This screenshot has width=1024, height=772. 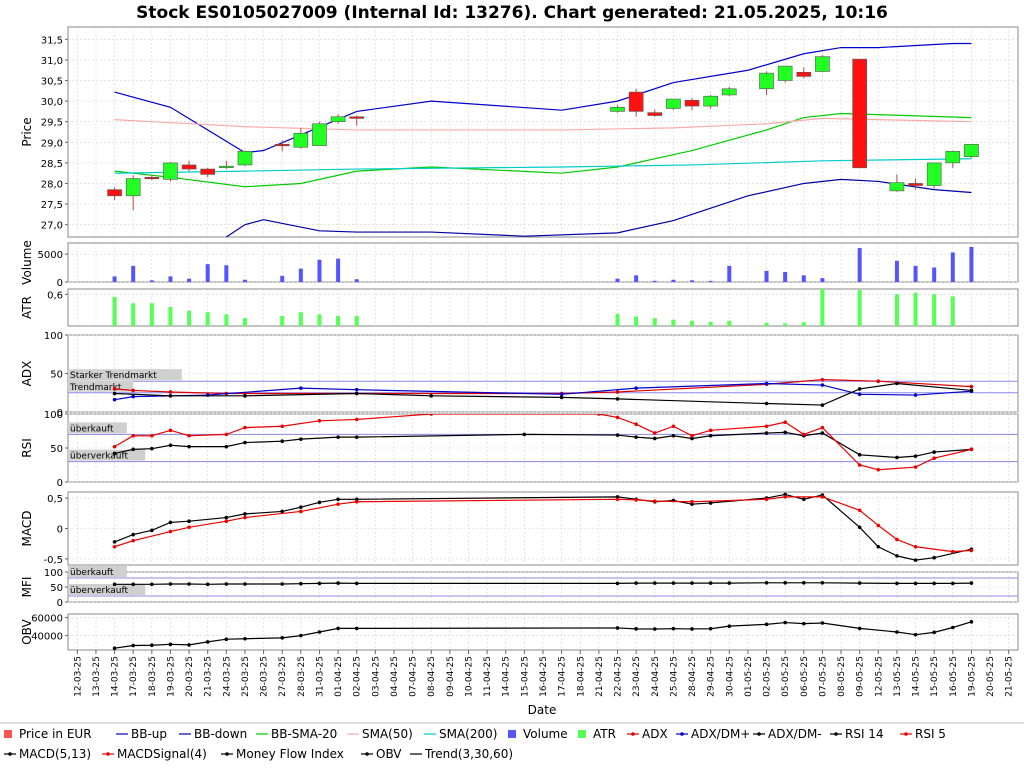 I want to click on legend-item: ADX, so click(x=647, y=734).